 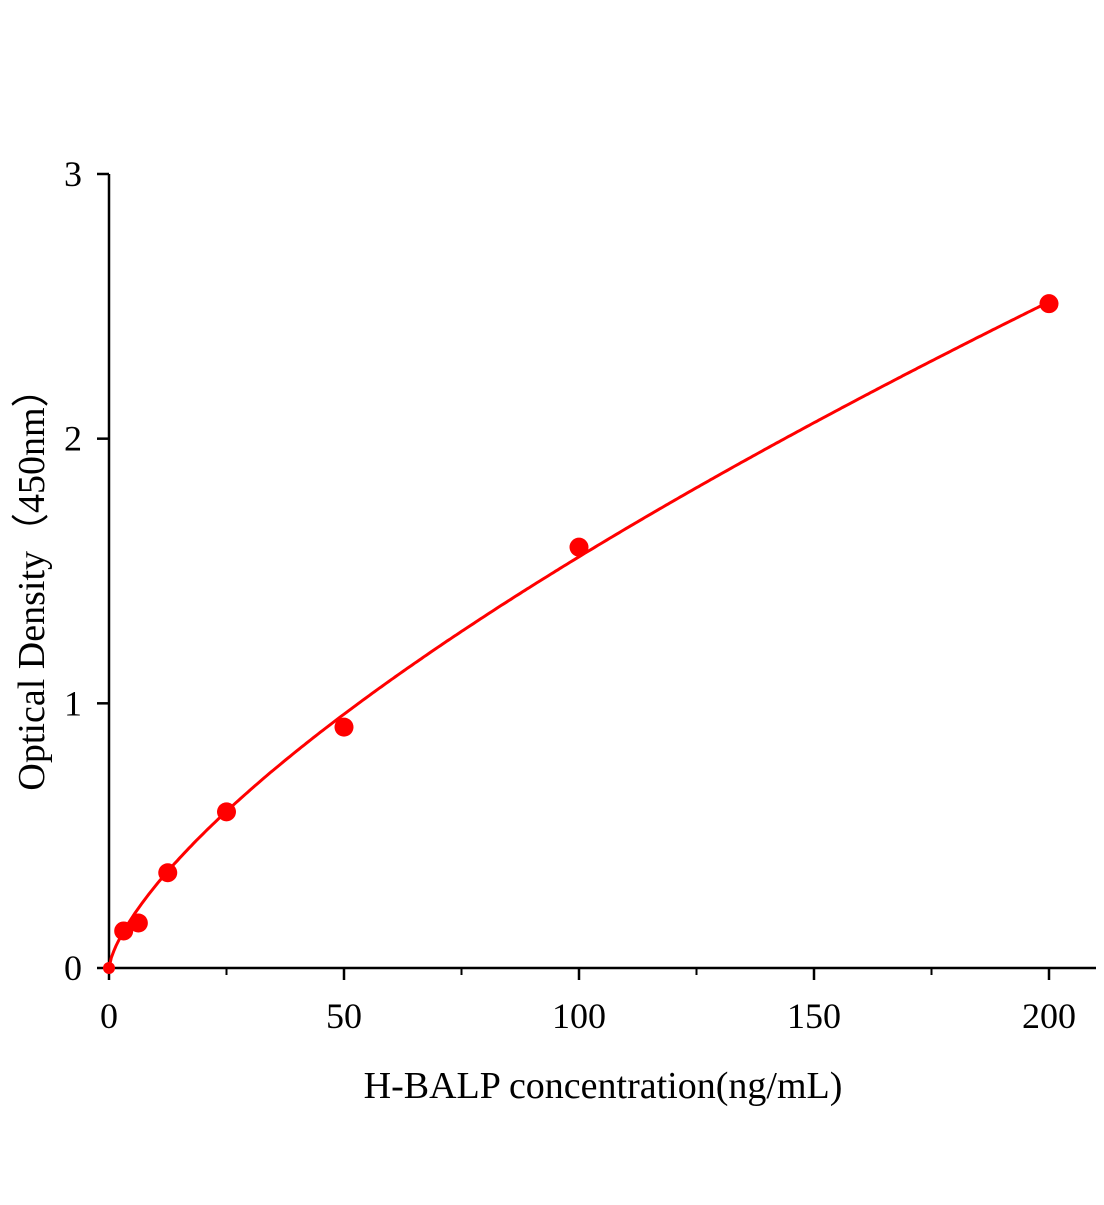 What do you see at coordinates (344, 1016) in the screenshot?
I see `x-tick-label: 50` at bounding box center [344, 1016].